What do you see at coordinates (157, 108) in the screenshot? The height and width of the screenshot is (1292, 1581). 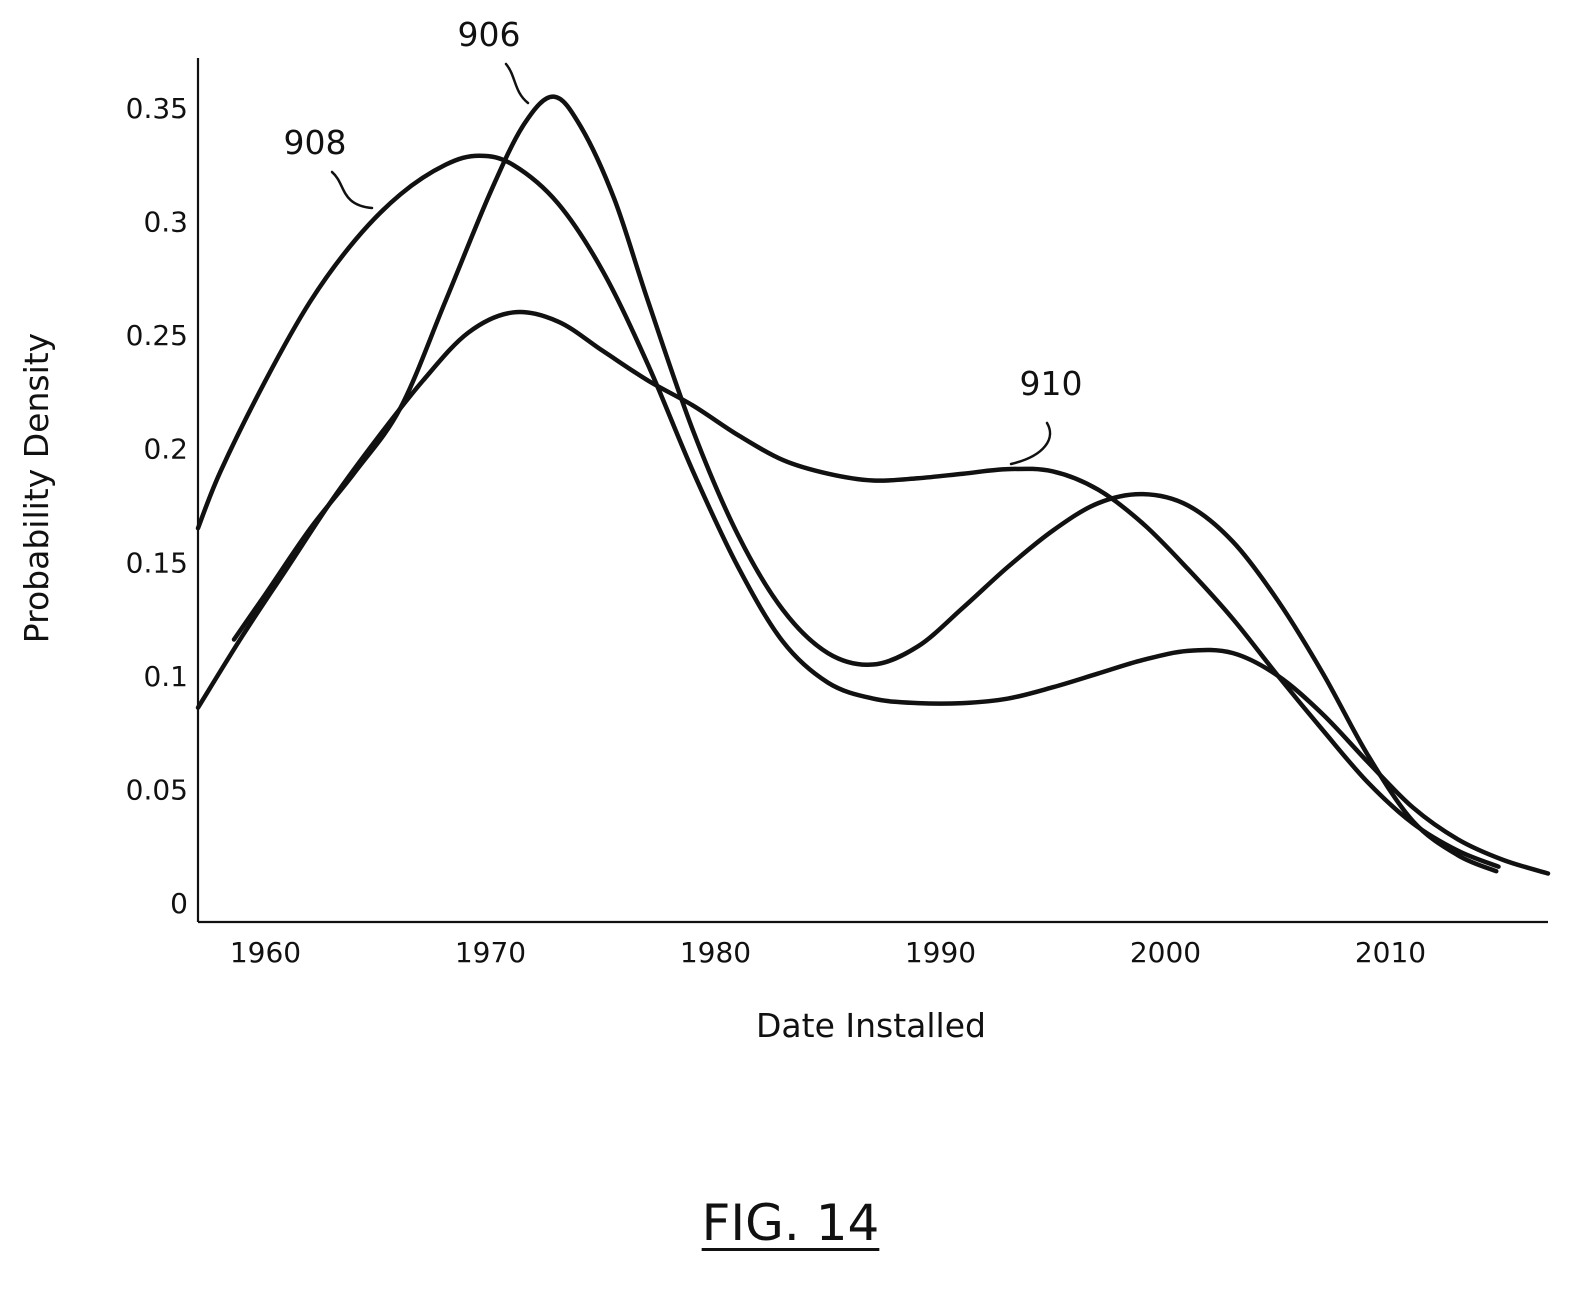 I see `y-tick-label: 0.35` at bounding box center [157, 108].